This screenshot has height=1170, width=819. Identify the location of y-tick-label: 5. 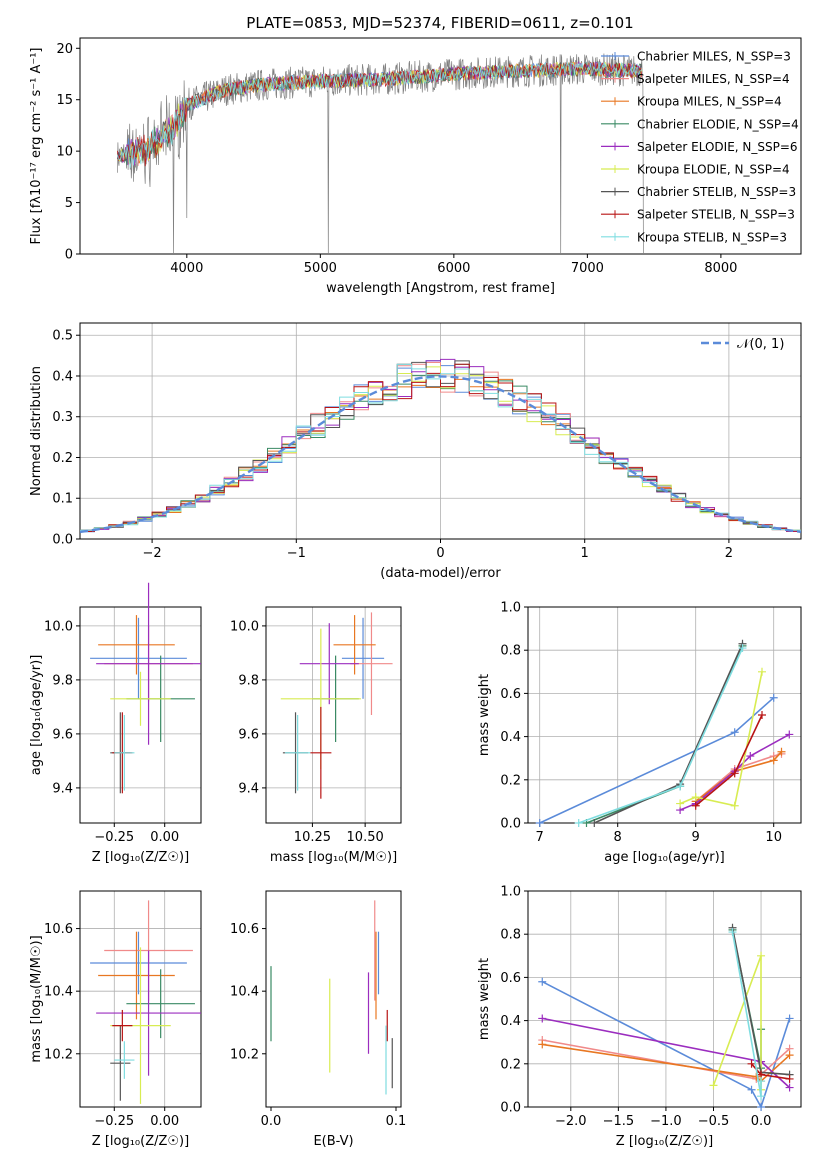
(69, 203).